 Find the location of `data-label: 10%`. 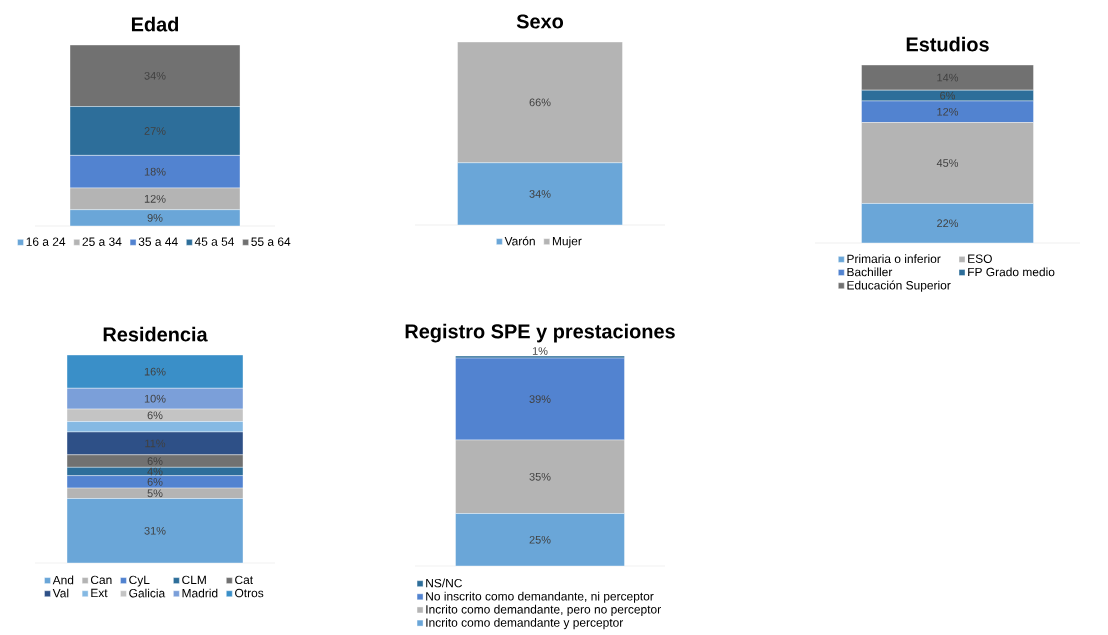

data-label: 10% is located at coordinates (155, 398).